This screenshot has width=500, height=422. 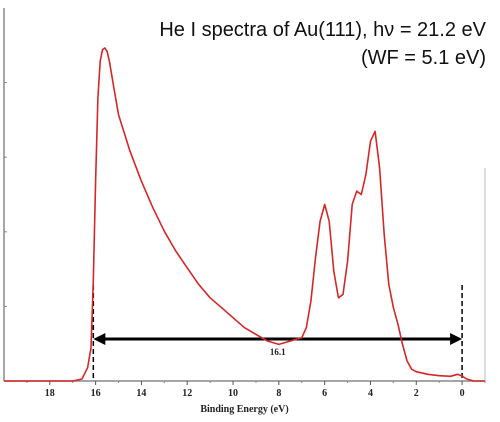 What do you see at coordinates (416, 393) in the screenshot?
I see `x-tick-label-2: 2` at bounding box center [416, 393].